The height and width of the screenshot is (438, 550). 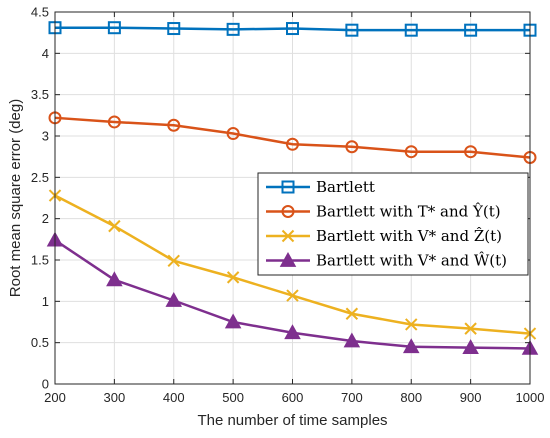 I want to click on legend-entry: Bartlett with T* and Ŷ(t), so click(x=383, y=212).